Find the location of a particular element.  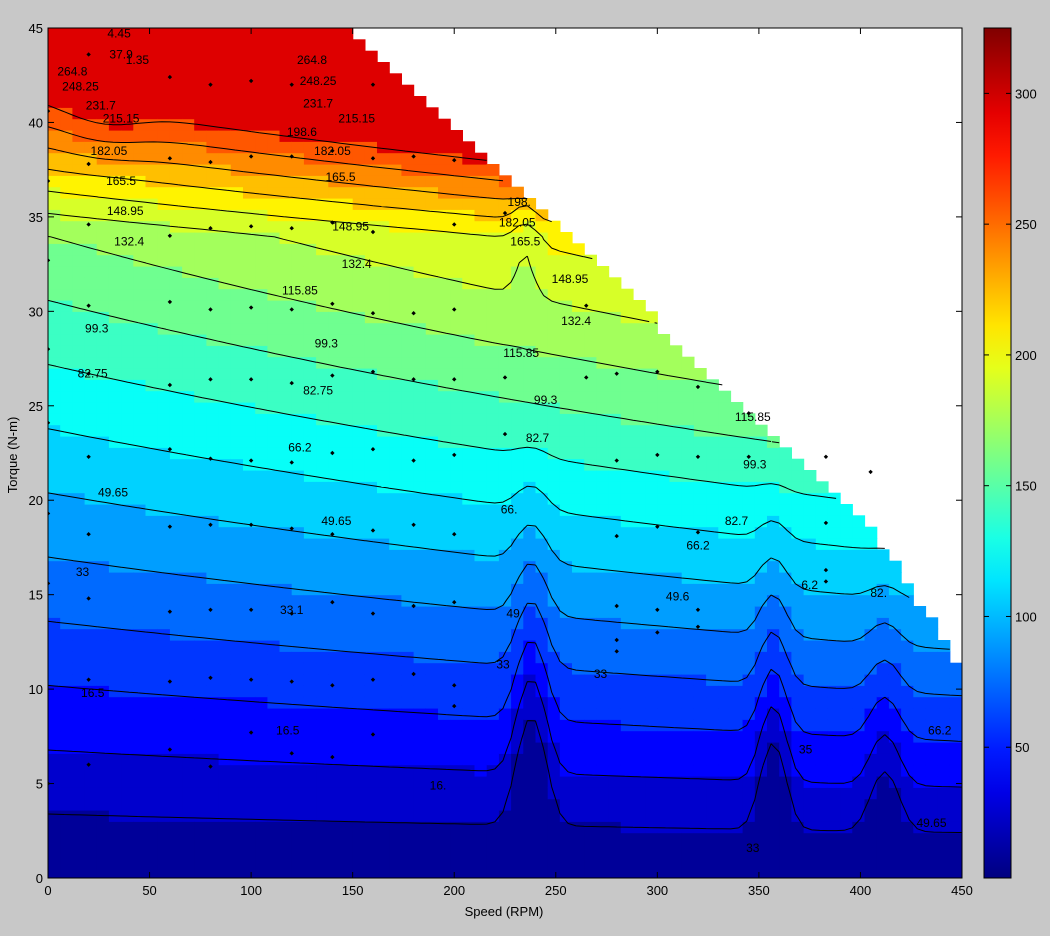

contour-label: 66.2 is located at coordinates (940, 731).